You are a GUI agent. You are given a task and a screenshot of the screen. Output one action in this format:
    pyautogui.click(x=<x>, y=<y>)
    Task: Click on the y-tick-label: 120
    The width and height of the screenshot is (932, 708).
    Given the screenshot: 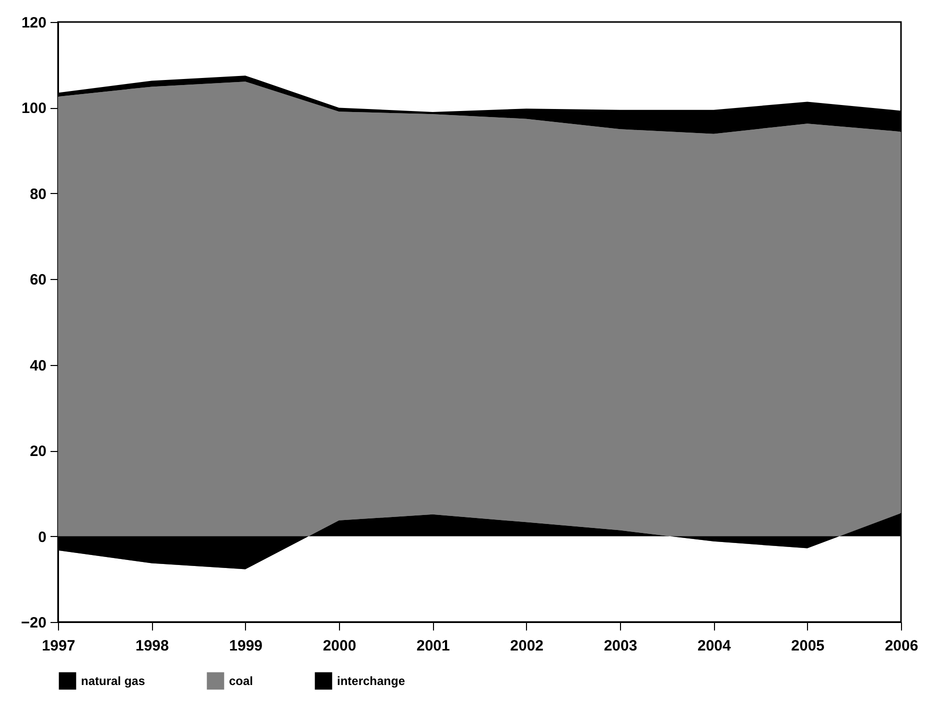 What is the action you would take?
    pyautogui.click(x=33, y=23)
    